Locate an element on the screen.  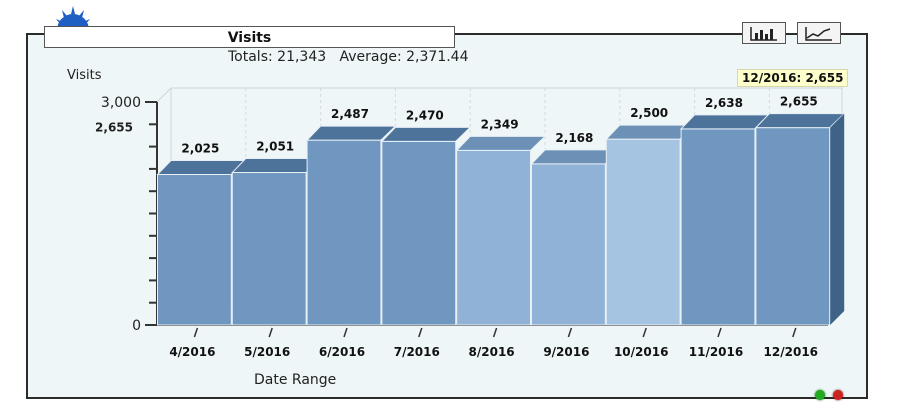
status-light-green is located at coordinates (820, 395).